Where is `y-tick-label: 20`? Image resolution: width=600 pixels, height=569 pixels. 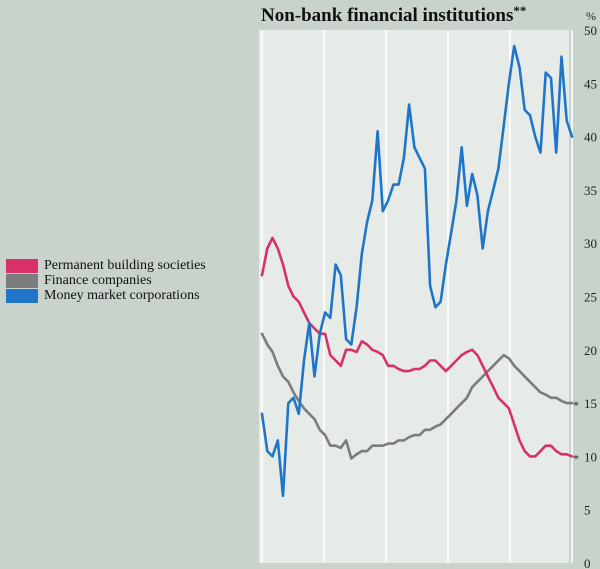 y-tick-label: 20 is located at coordinates (590, 350).